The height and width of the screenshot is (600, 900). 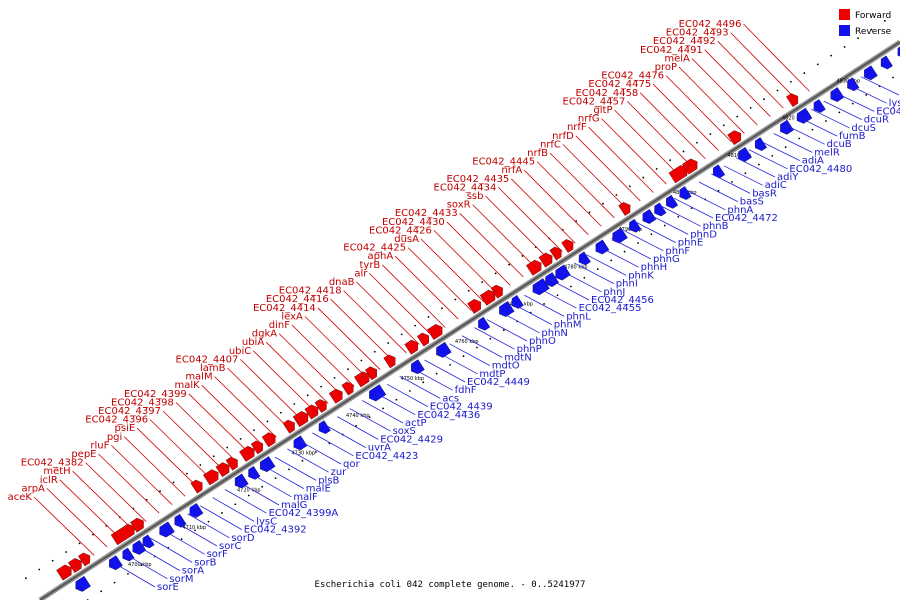 What do you see at coordinates (465, 187) in the screenshot?
I see `gene-label-forward: EC042_4434` at bounding box center [465, 187].